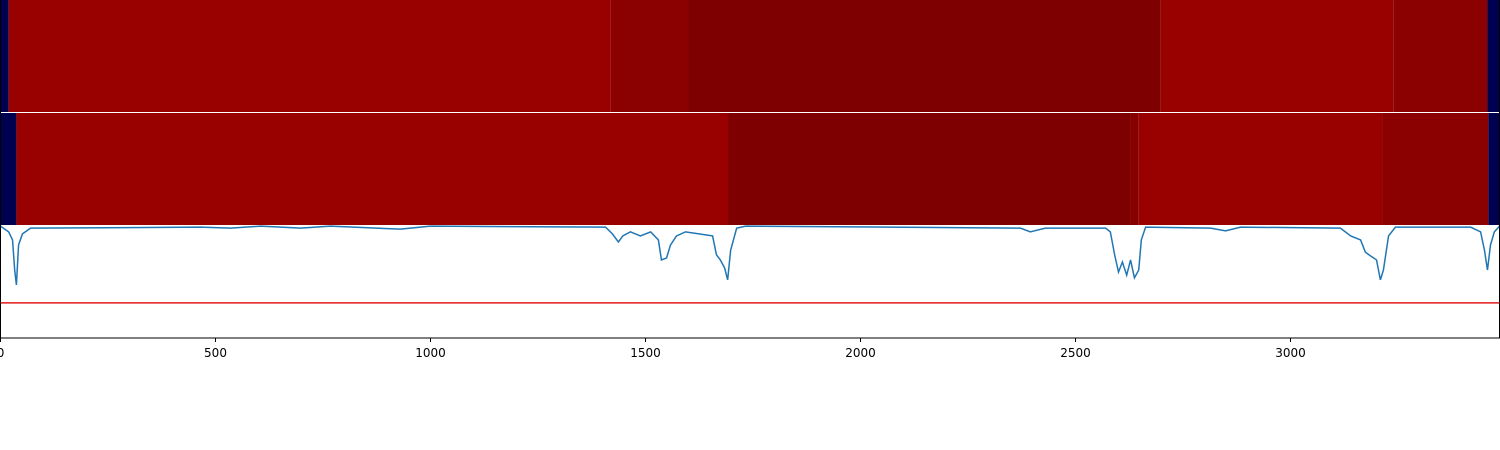 The image size is (1500, 450). What do you see at coordinates (430, 353) in the screenshot?
I see `x-tick-label: 1000` at bounding box center [430, 353].